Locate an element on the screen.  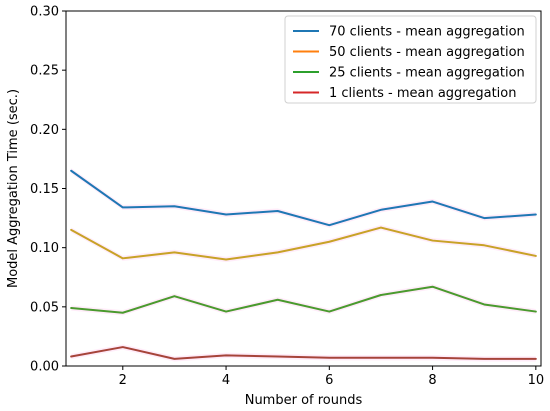
x-tick-label: 2 is located at coordinates (123, 380).